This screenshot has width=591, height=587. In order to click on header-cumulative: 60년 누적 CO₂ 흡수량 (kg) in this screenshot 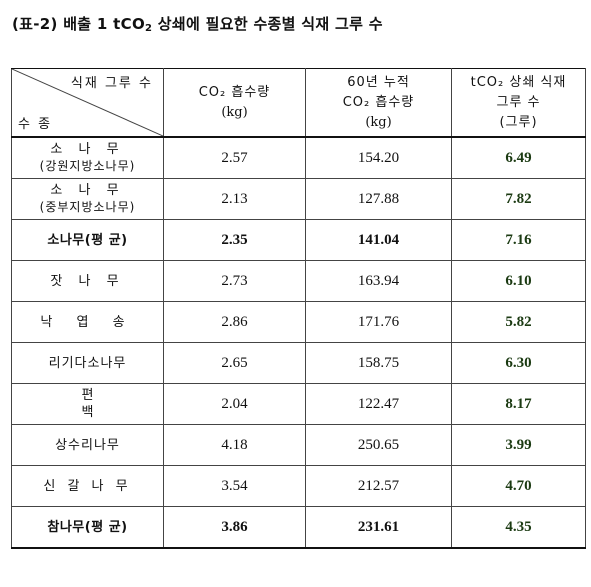, I will do `click(378, 103)`.